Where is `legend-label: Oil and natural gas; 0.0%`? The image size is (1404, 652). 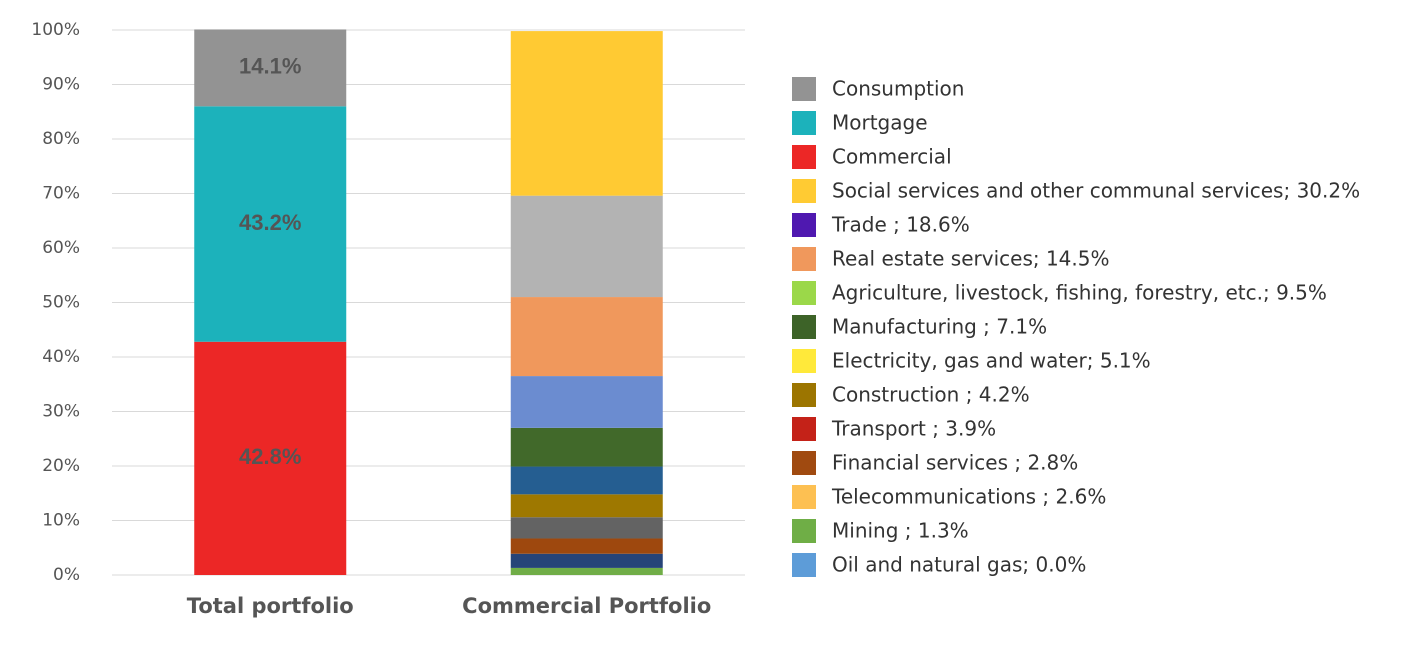 legend-label: Oil and natural gas; 0.0% is located at coordinates (959, 565).